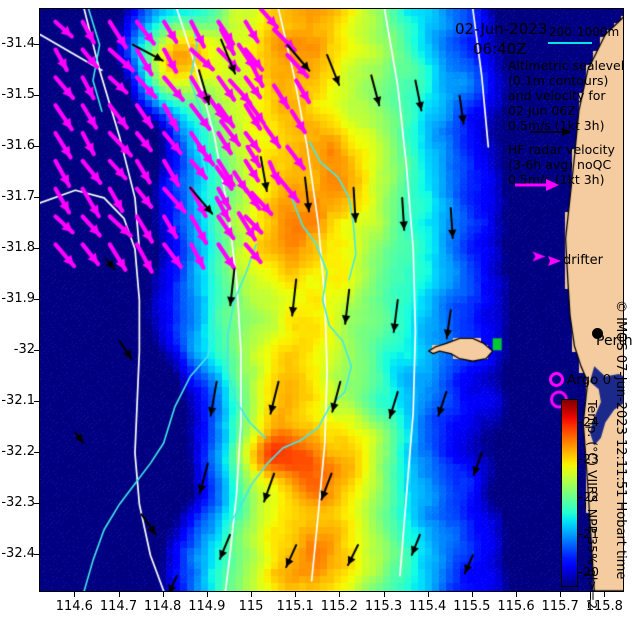 This screenshot has height=630, width=640. What do you see at coordinates (591, 421) in the screenshot?
I see `colorbar-tick-label-4: 24` at bounding box center [591, 421].